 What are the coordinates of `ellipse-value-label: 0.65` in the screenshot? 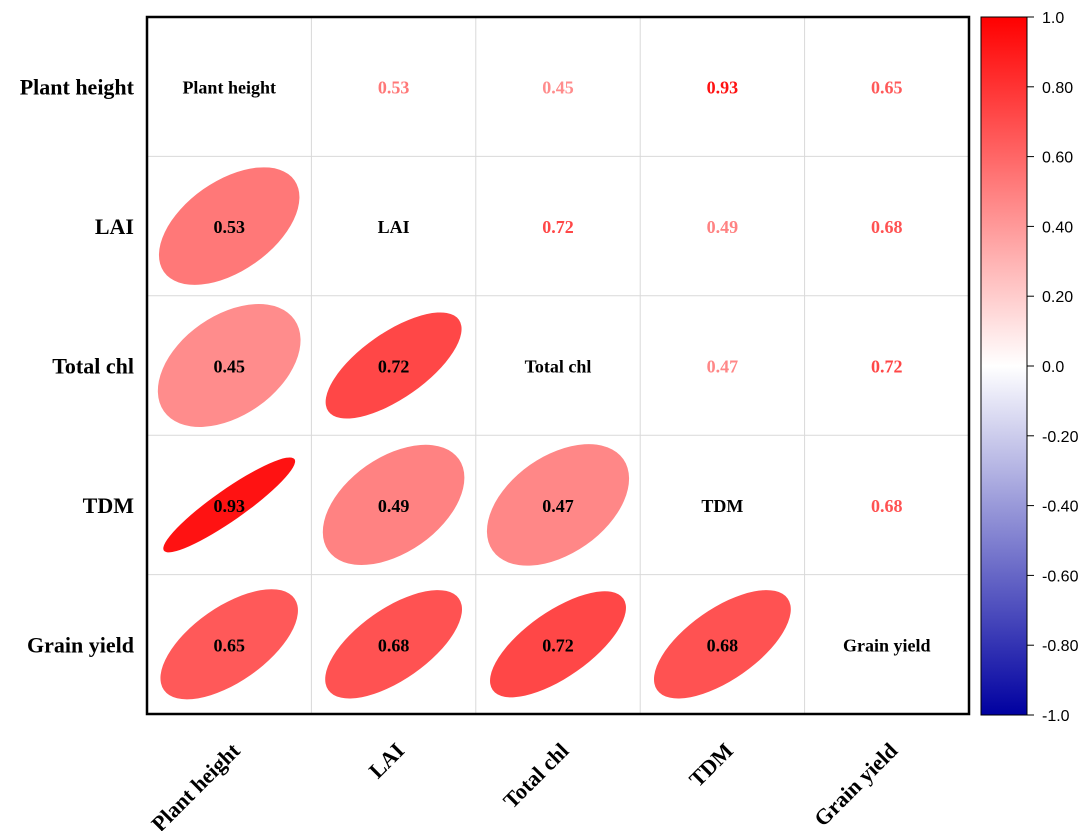 It's located at (229, 645).